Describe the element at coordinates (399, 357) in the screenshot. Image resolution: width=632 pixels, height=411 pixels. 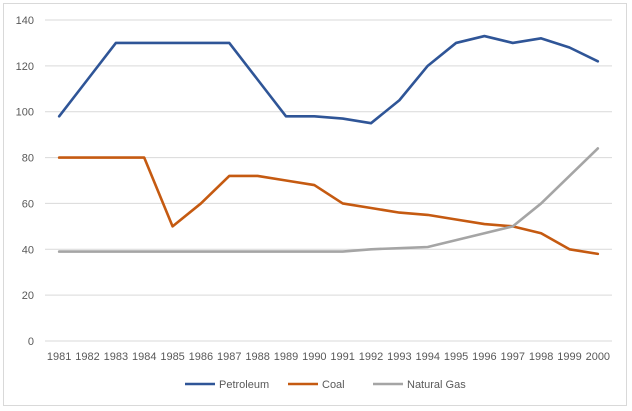
I see `x-tick-label: 1993` at that location.